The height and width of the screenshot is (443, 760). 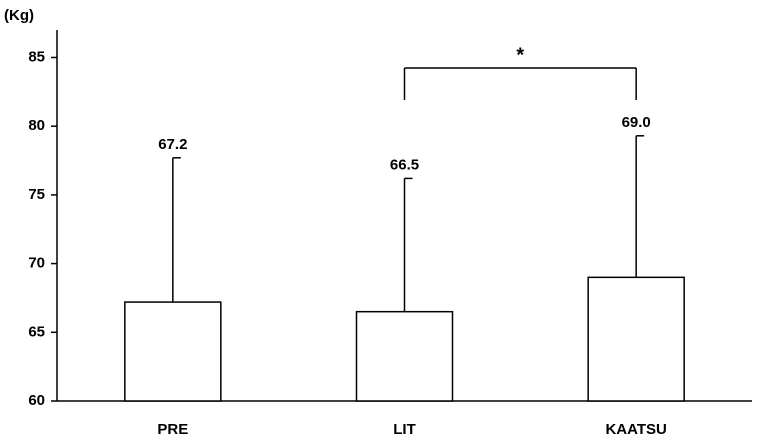 What do you see at coordinates (404, 429) in the screenshot?
I see `x-tick-label: LIT` at bounding box center [404, 429].